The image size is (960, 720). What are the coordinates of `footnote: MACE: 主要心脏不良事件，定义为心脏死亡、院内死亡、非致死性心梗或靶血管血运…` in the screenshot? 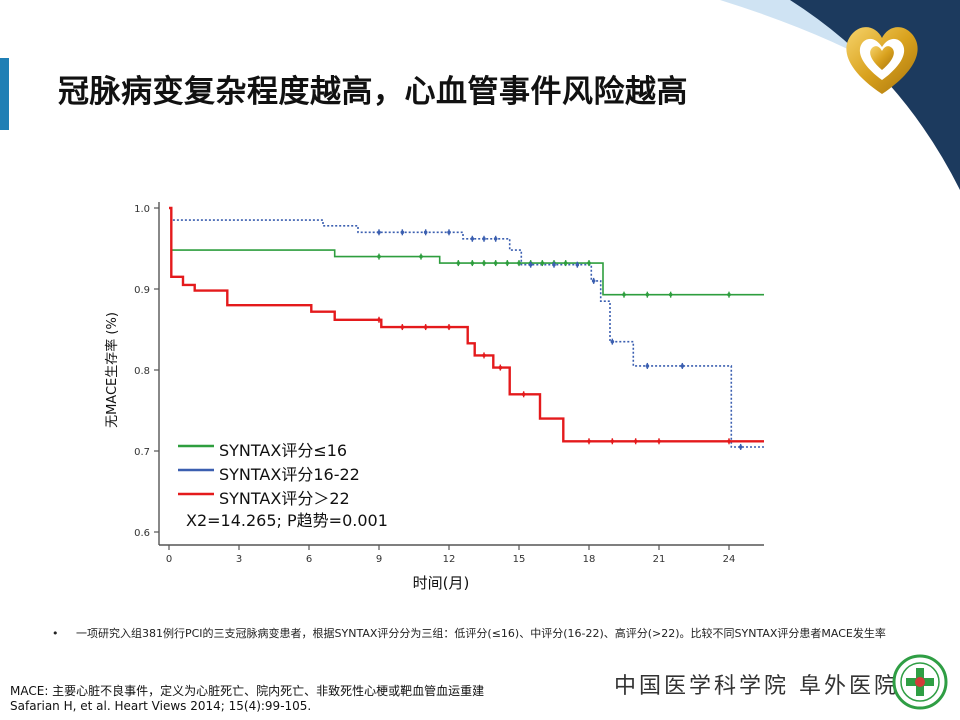 It's located at (247, 699).